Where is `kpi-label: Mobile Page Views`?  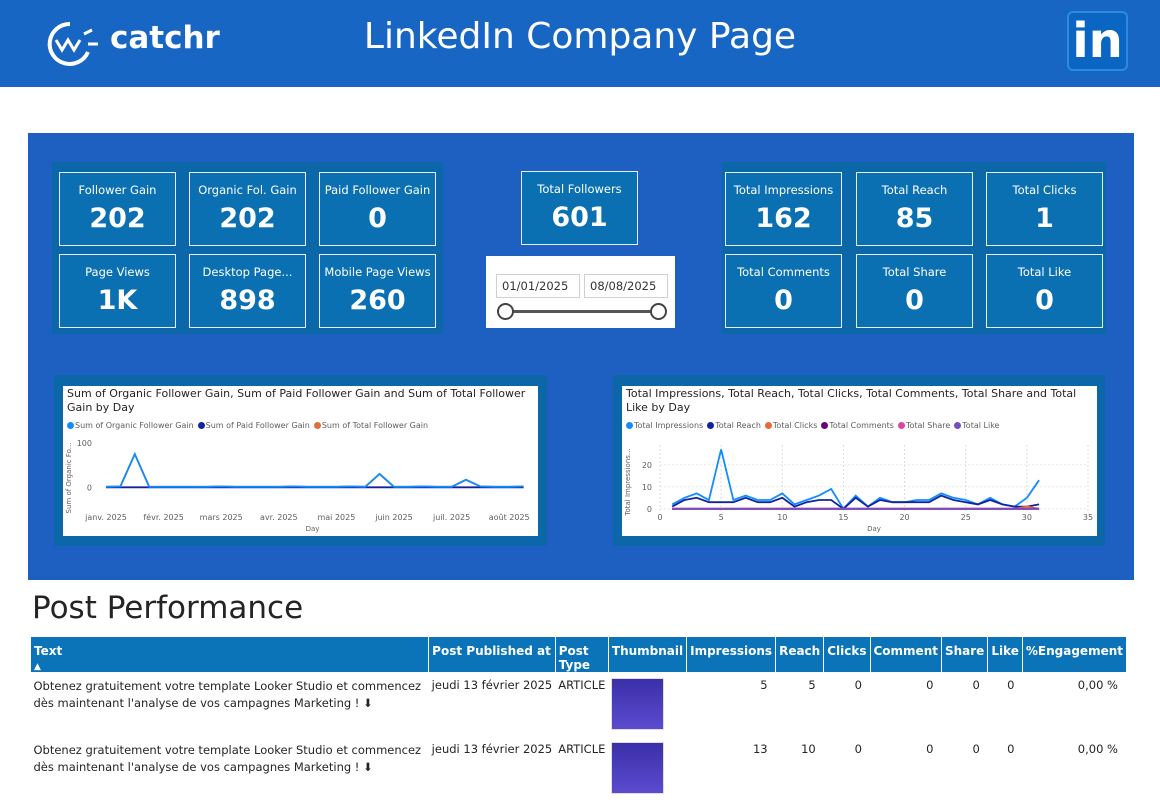 kpi-label: Mobile Page Views is located at coordinates (377, 272).